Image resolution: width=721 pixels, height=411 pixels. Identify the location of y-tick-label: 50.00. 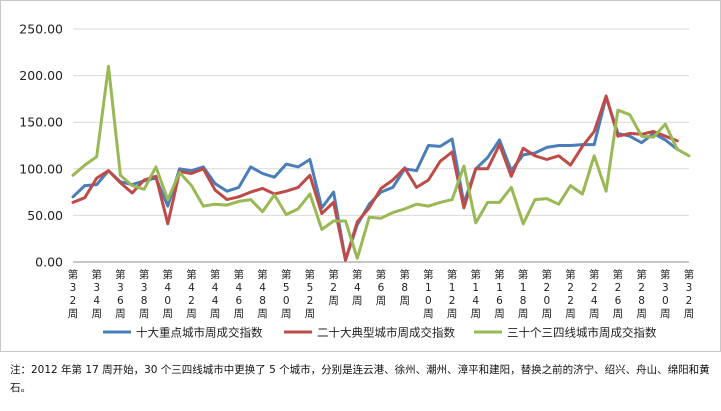
(45, 215).